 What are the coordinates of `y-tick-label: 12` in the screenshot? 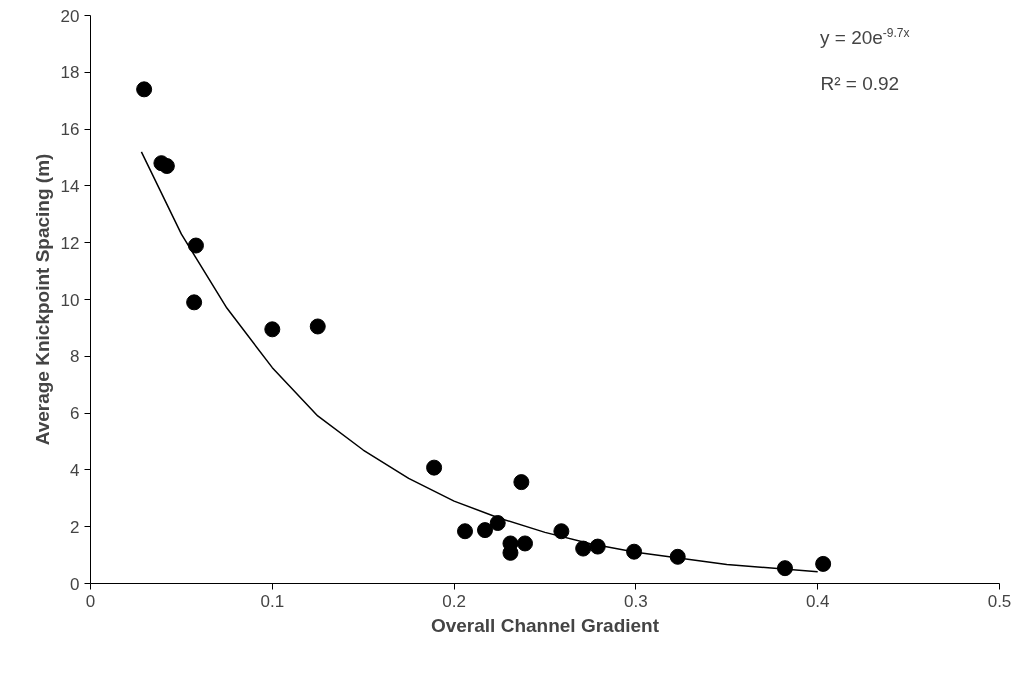 It's located at (70, 243).